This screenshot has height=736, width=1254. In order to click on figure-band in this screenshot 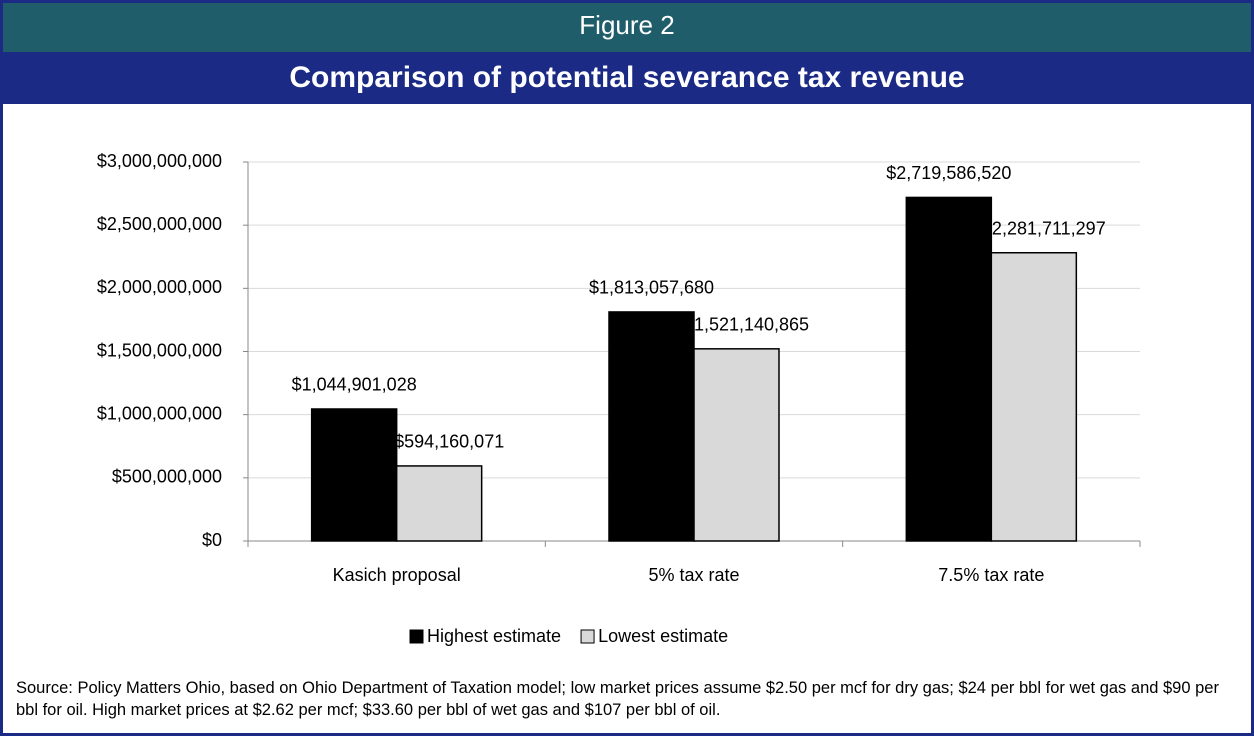, I will do `click(627, 26)`.